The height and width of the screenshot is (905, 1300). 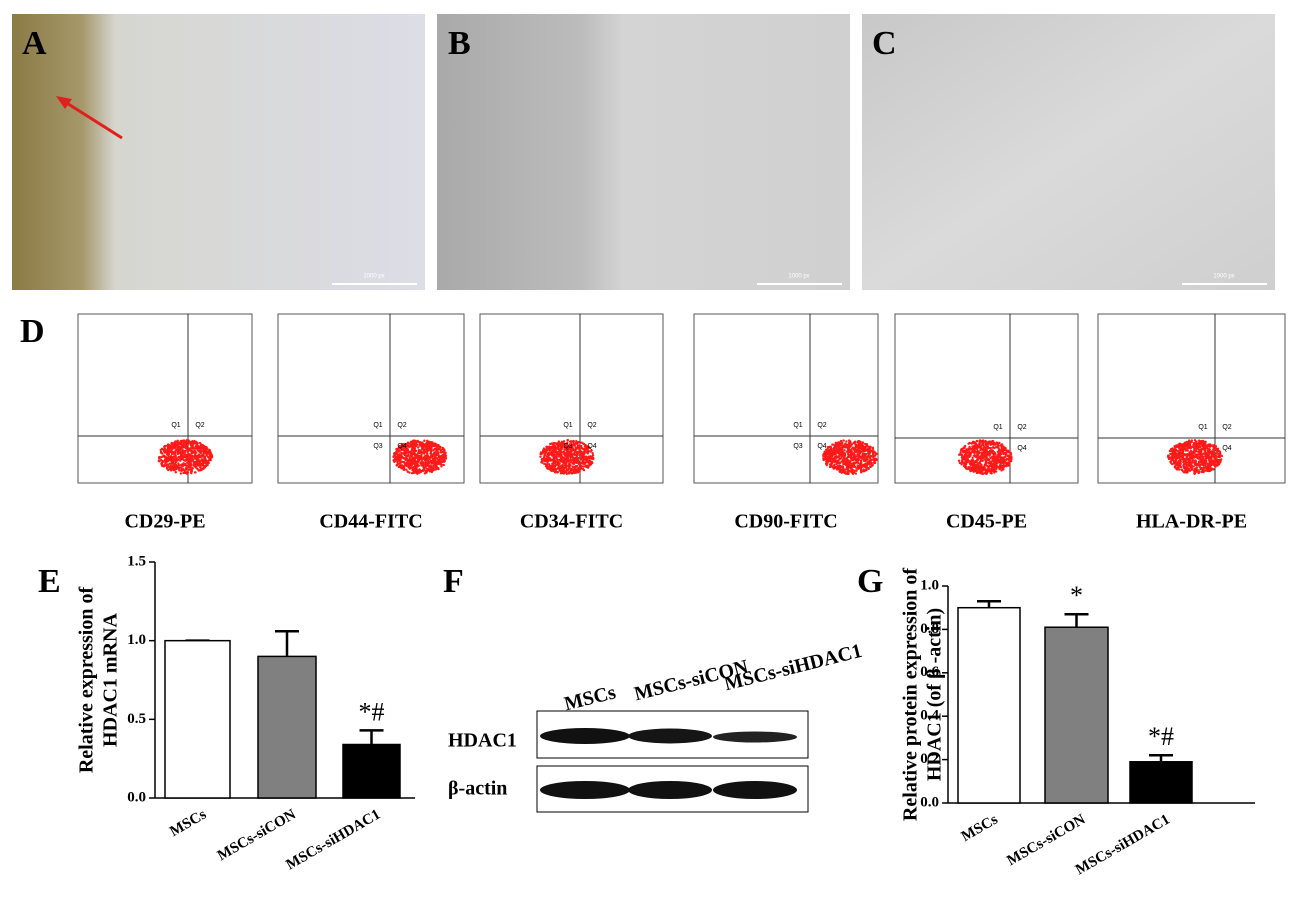 What do you see at coordinates (997, 427) in the screenshot?
I see `quadrant-label: Q1` at bounding box center [997, 427].